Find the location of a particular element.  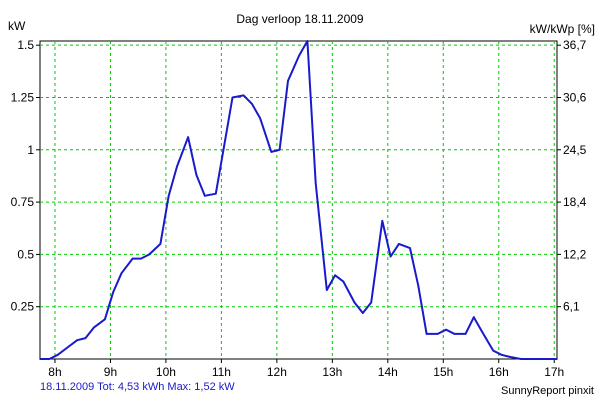

software-credit-text: SunnyReport pinxit is located at coordinates (547, 391).